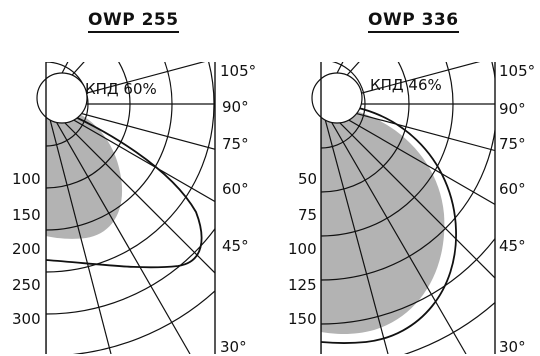 The height and width of the screenshot is (356, 540). What do you see at coordinates (302, 285) in the screenshot?
I see `radial-label-125: 125` at bounding box center [302, 285].